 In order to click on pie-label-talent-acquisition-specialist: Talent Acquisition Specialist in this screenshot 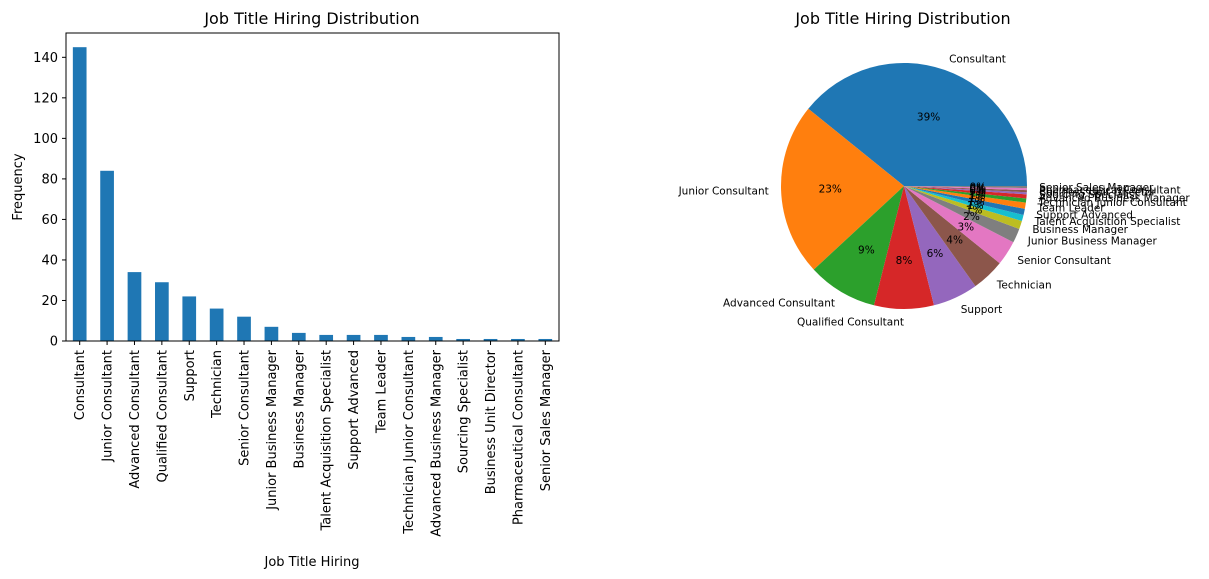, I will do `click(1107, 222)`.